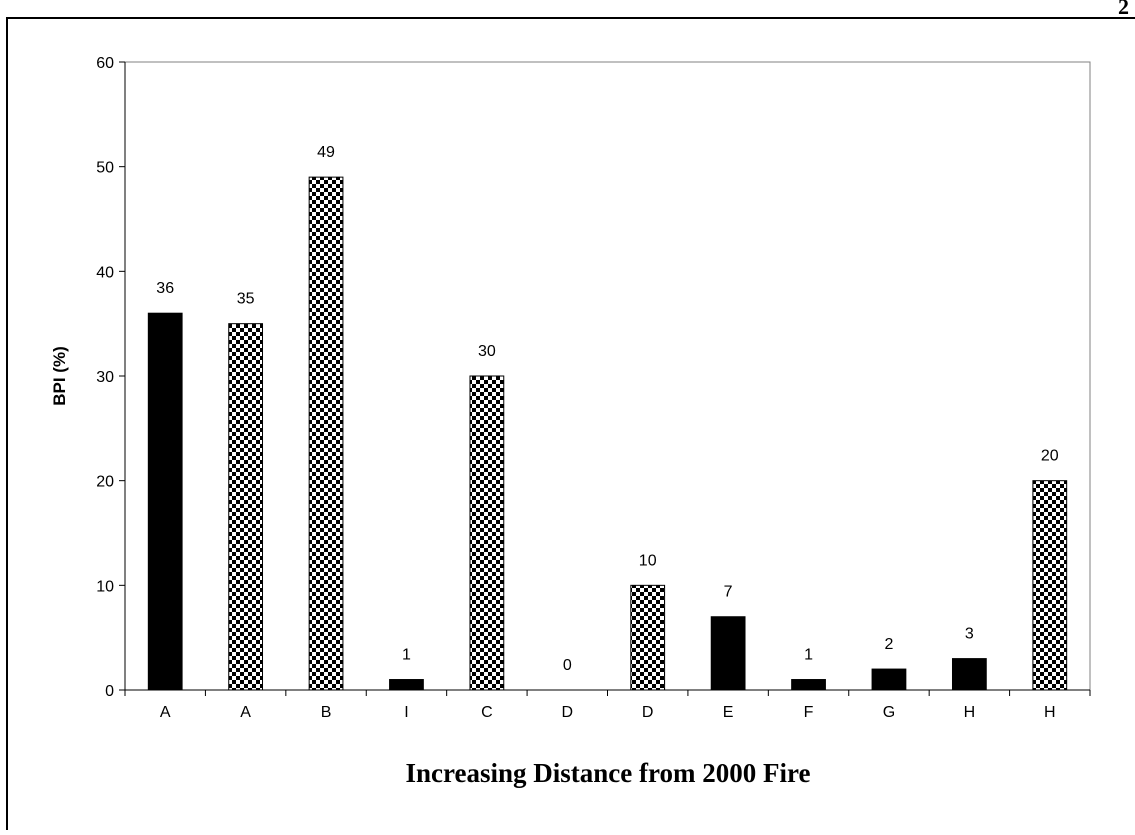 This screenshot has height=835, width=1135. Describe the element at coordinates (105, 377) in the screenshot. I see `y-tick-label: 30` at that location.